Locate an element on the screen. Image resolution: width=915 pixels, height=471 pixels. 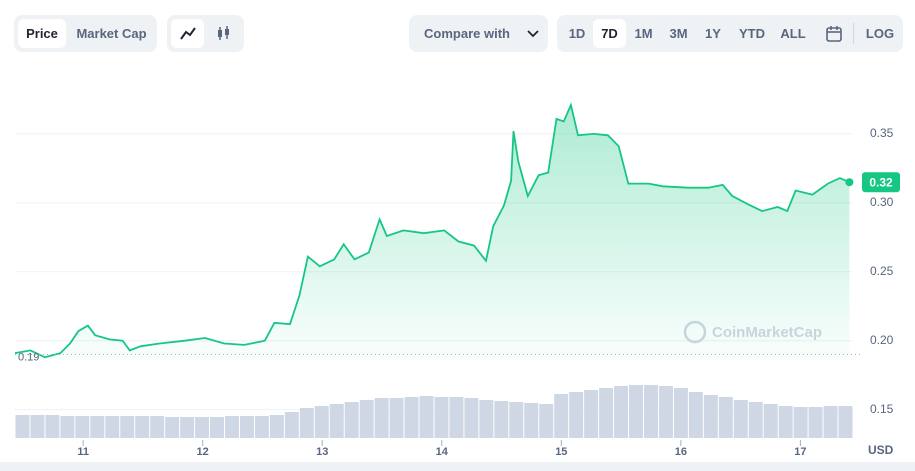
price-badge-label: 0.32 is located at coordinates (881, 182).